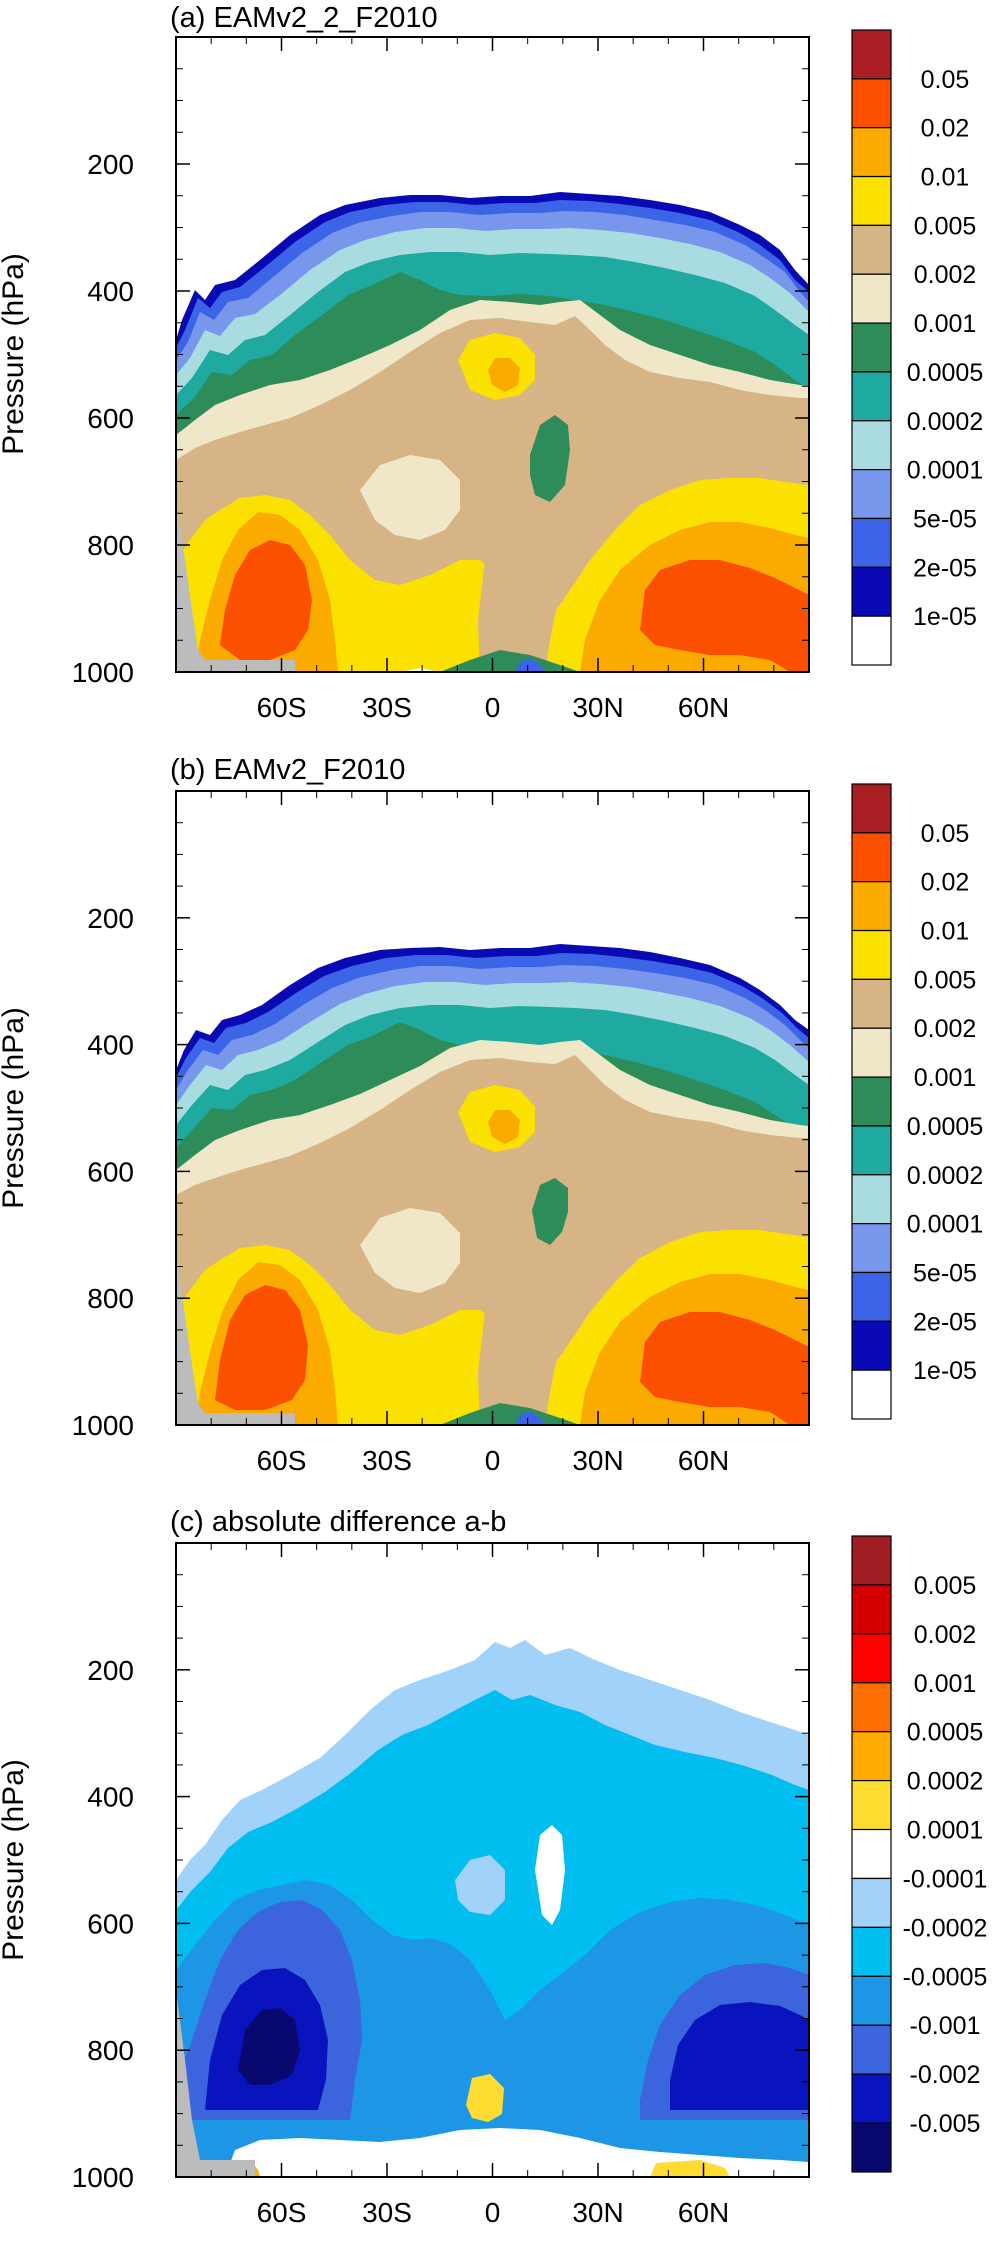 The width and height of the screenshot is (997, 2246). I want to click on b-feature-beige-oval, so click(410, 1250).